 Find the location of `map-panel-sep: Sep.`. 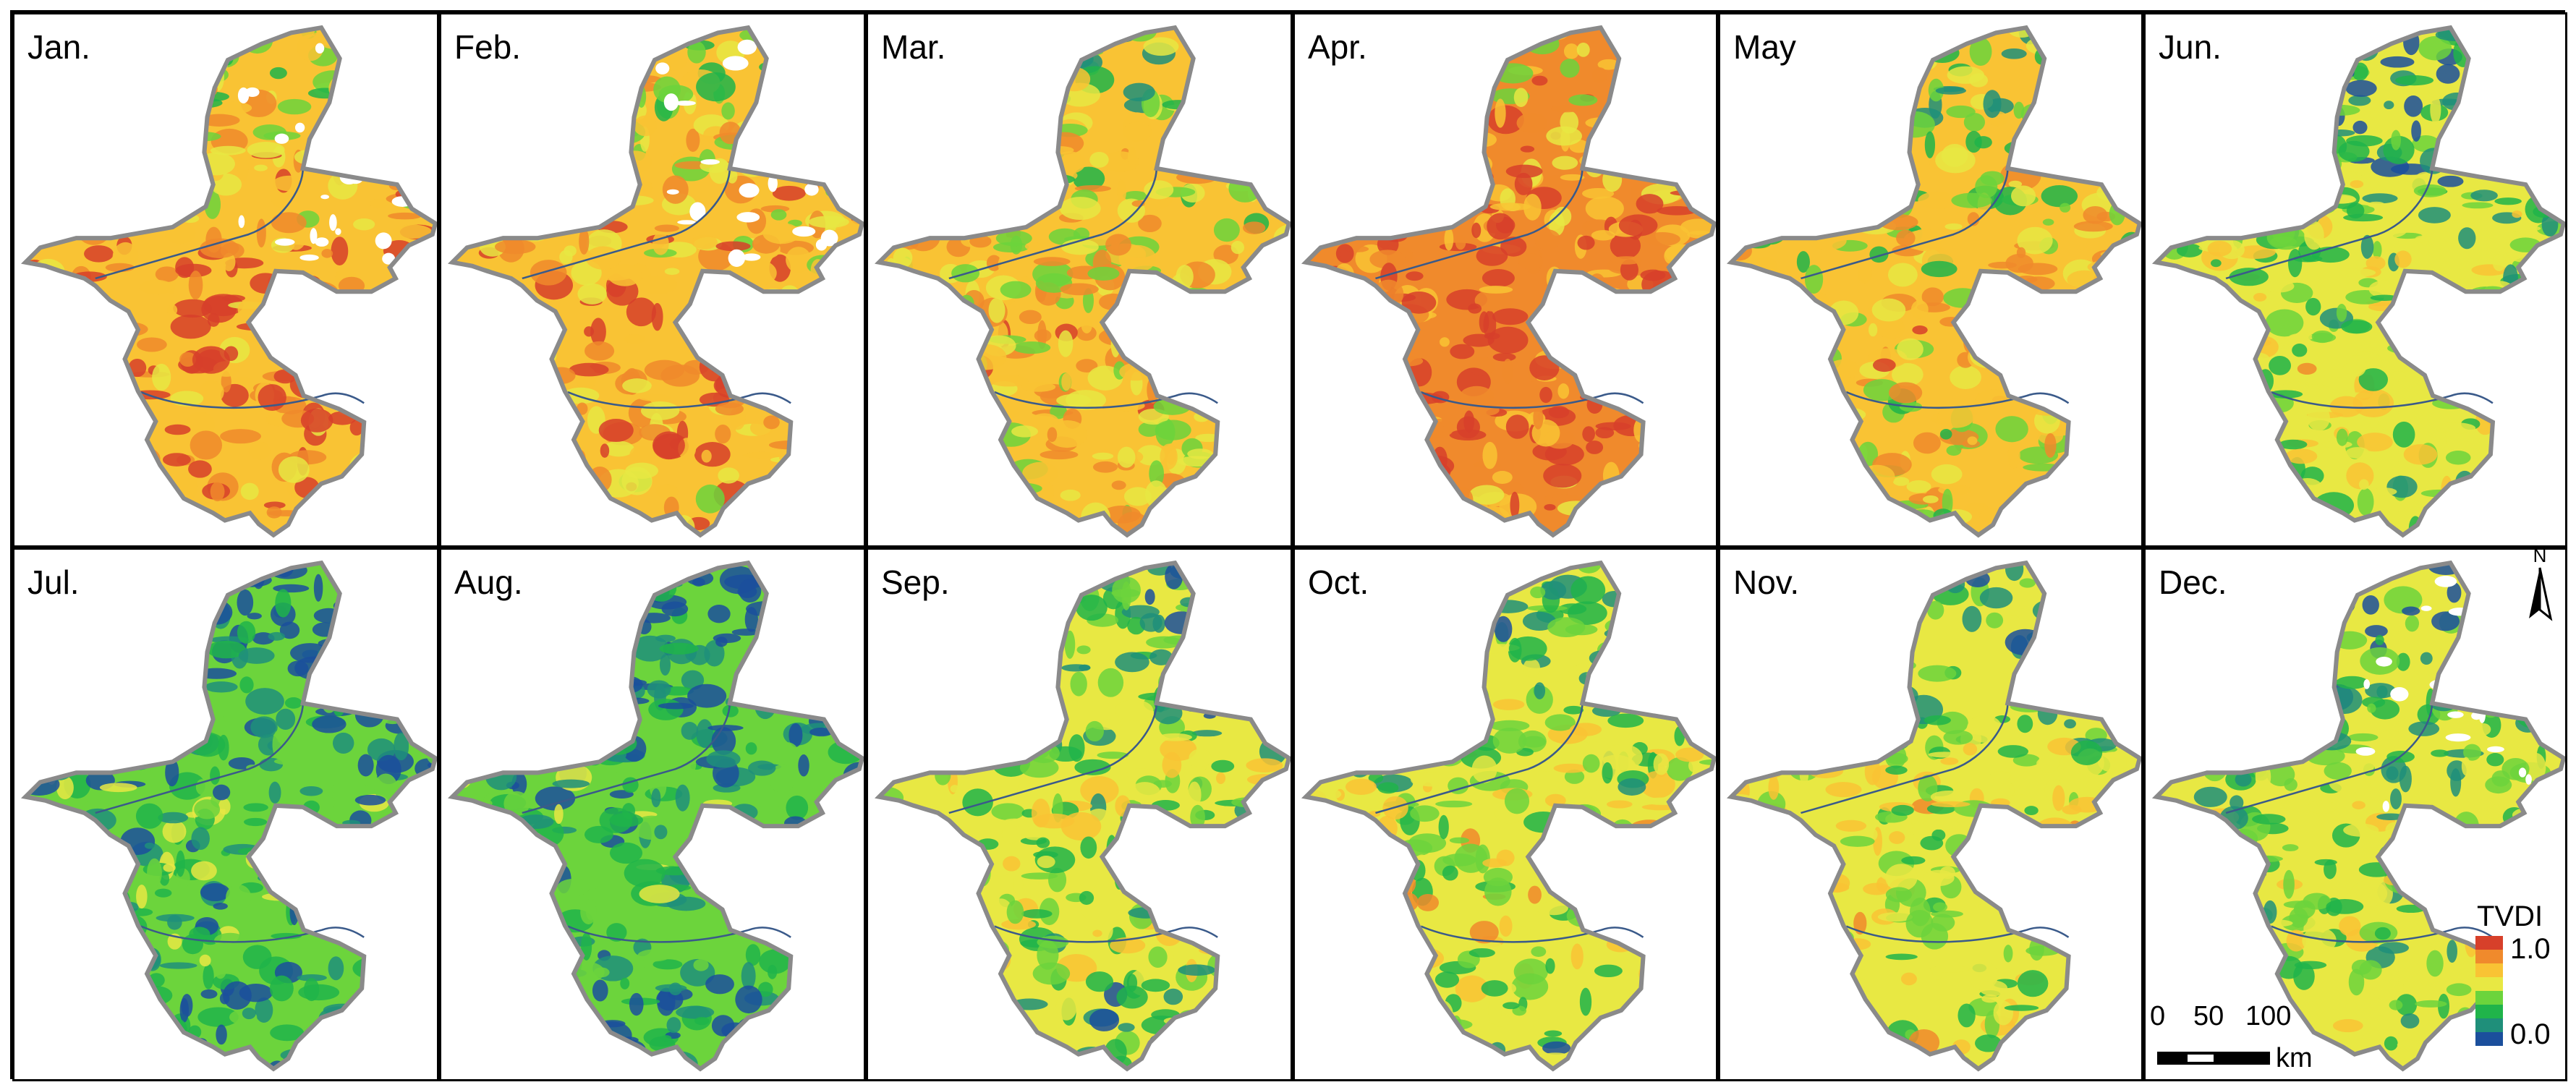

map-panel-sep: Sep. is located at coordinates (1079, 815).